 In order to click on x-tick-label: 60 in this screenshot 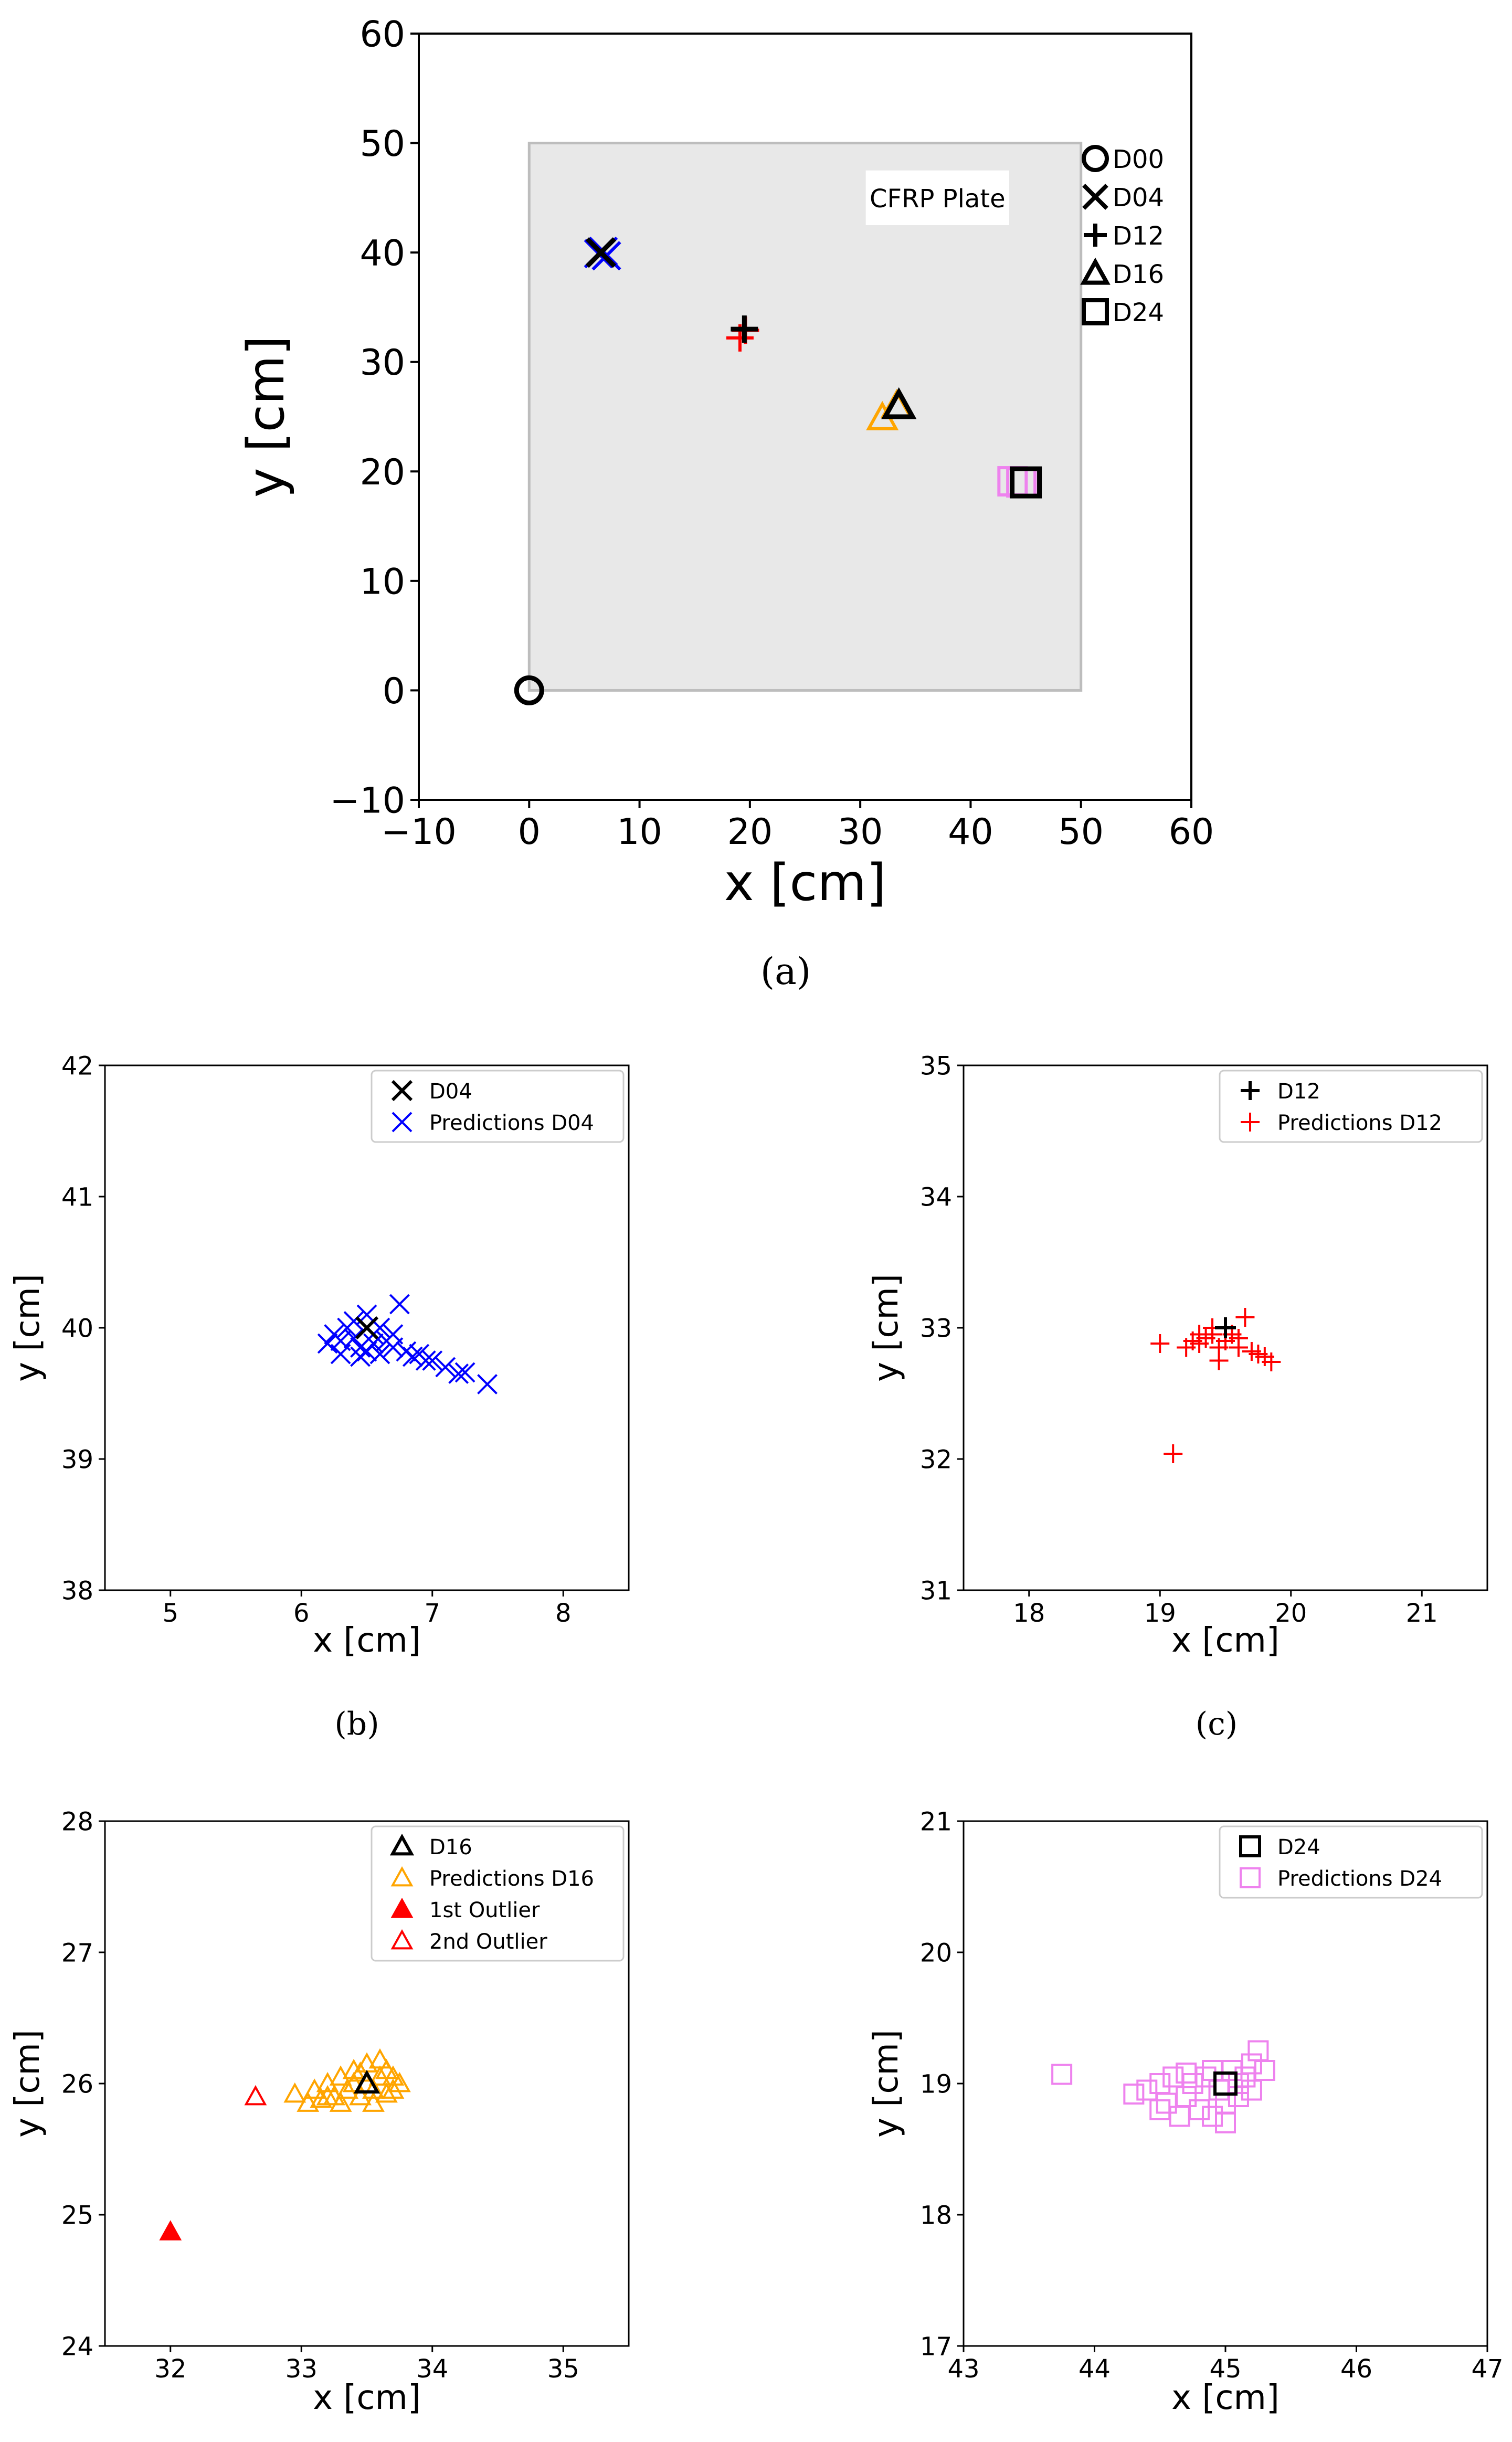, I will do `click(1191, 832)`.